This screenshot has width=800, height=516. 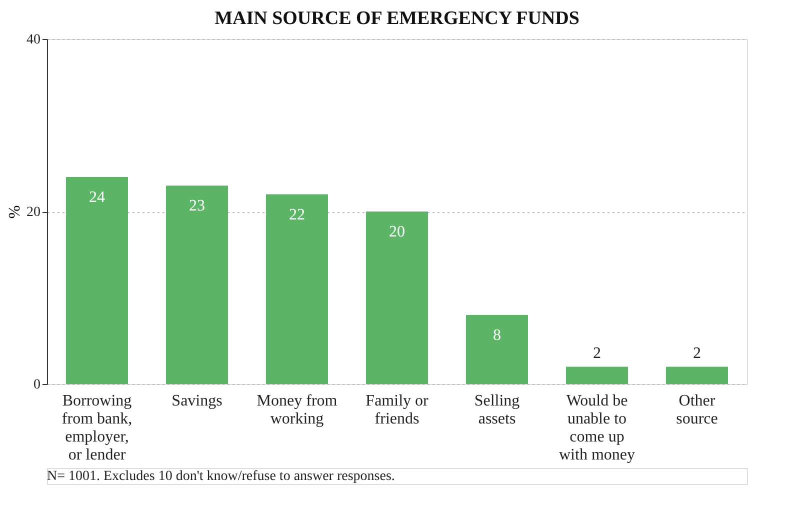 What do you see at coordinates (397, 232) in the screenshot?
I see `data-label: 20` at bounding box center [397, 232].